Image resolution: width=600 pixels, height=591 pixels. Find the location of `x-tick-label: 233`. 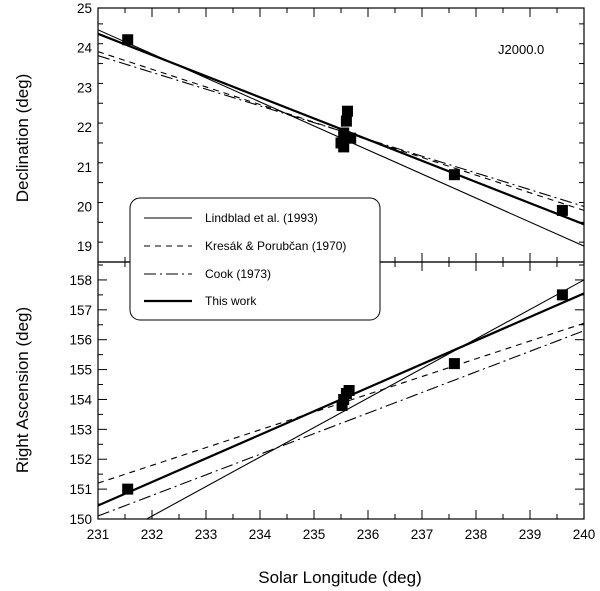

x-tick-label: 233 is located at coordinates (206, 534).